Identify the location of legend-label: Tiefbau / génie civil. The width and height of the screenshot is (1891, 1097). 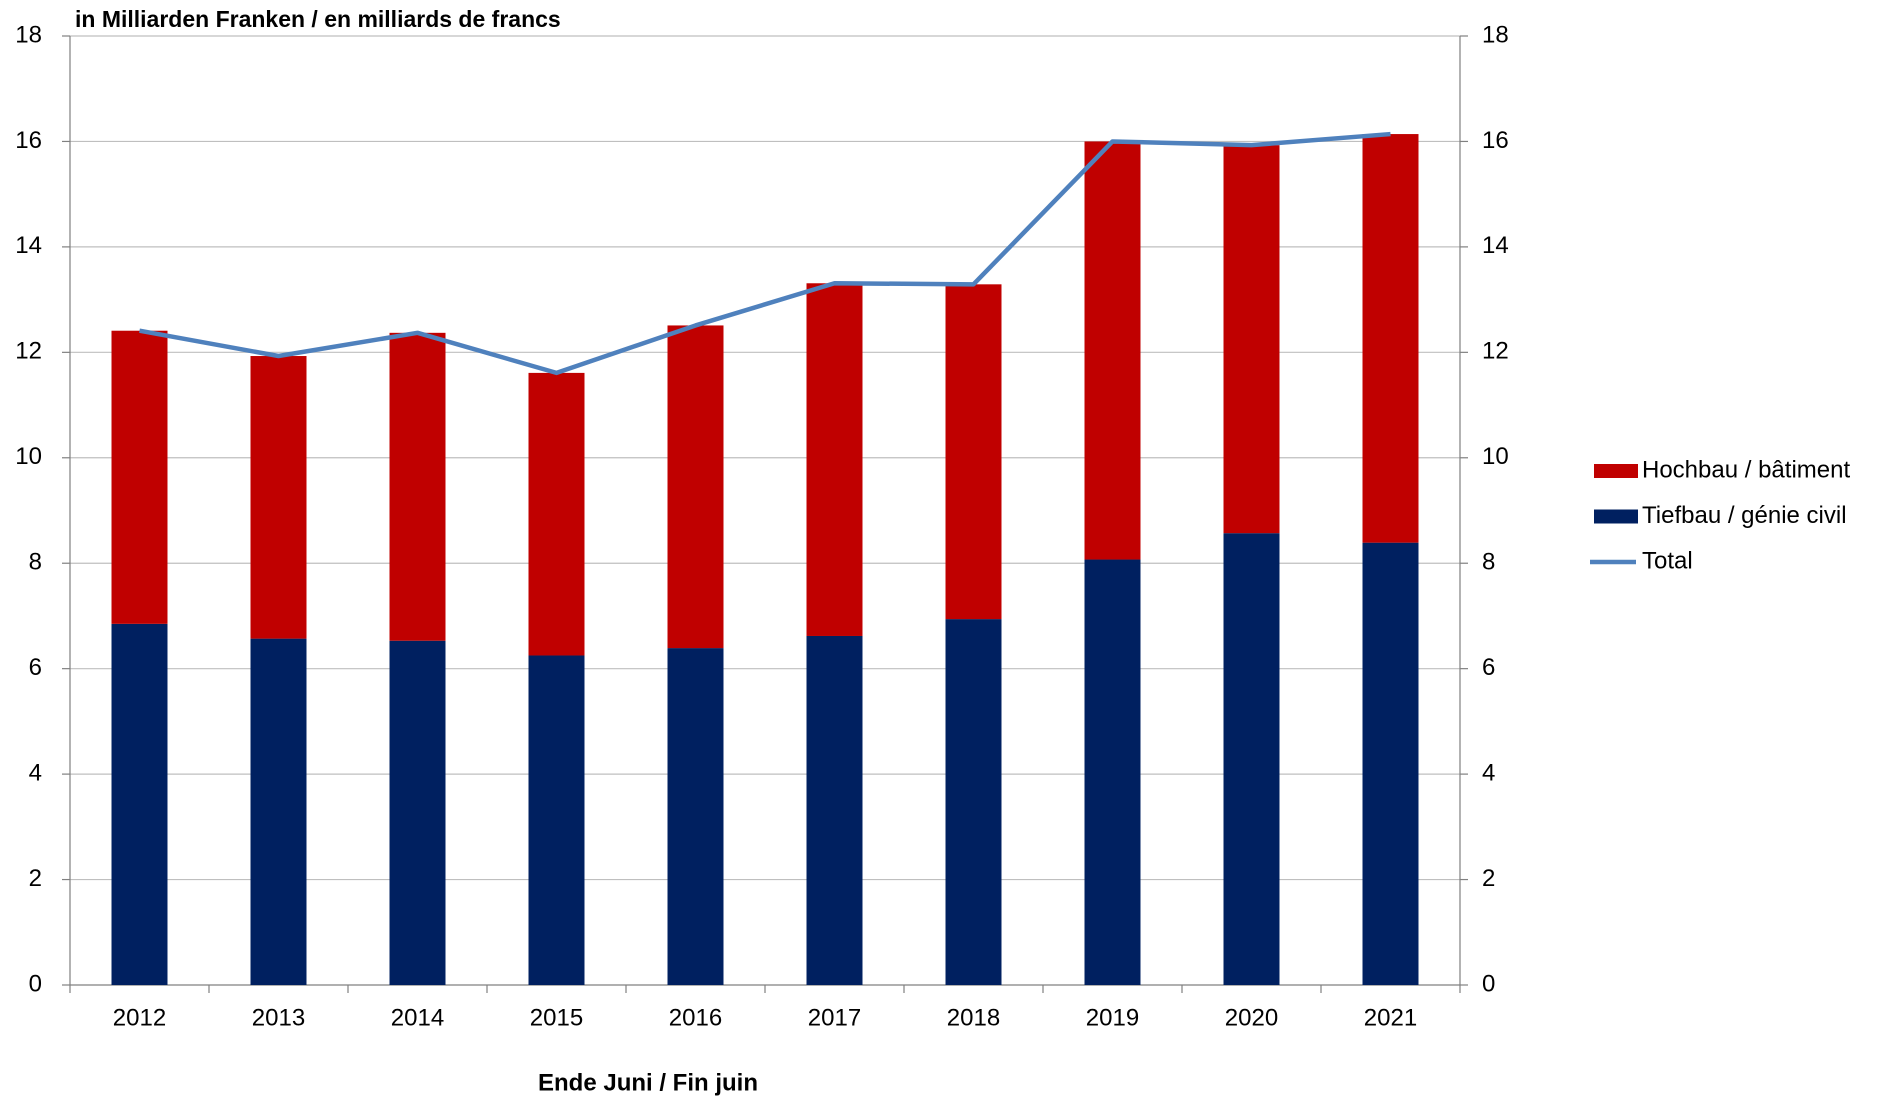
(1744, 515).